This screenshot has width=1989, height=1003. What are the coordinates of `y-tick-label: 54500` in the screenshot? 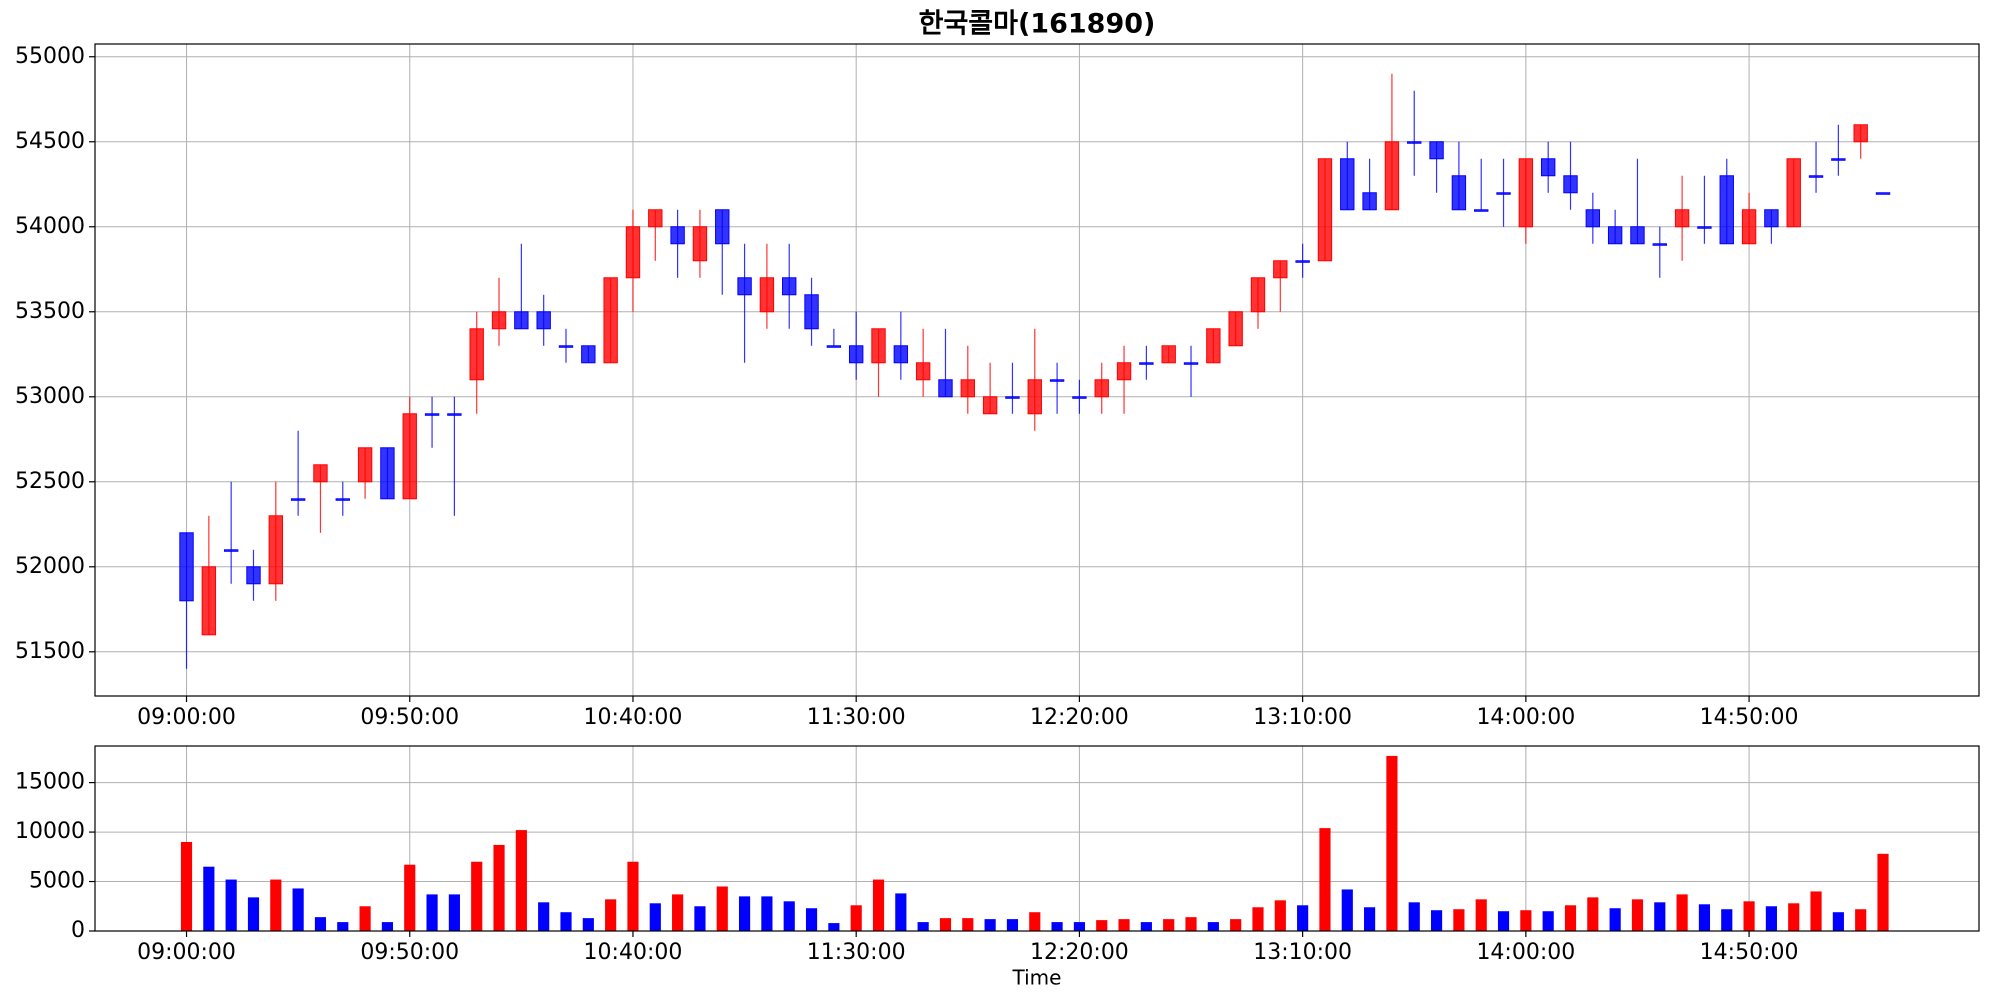 It's located at (50, 141).